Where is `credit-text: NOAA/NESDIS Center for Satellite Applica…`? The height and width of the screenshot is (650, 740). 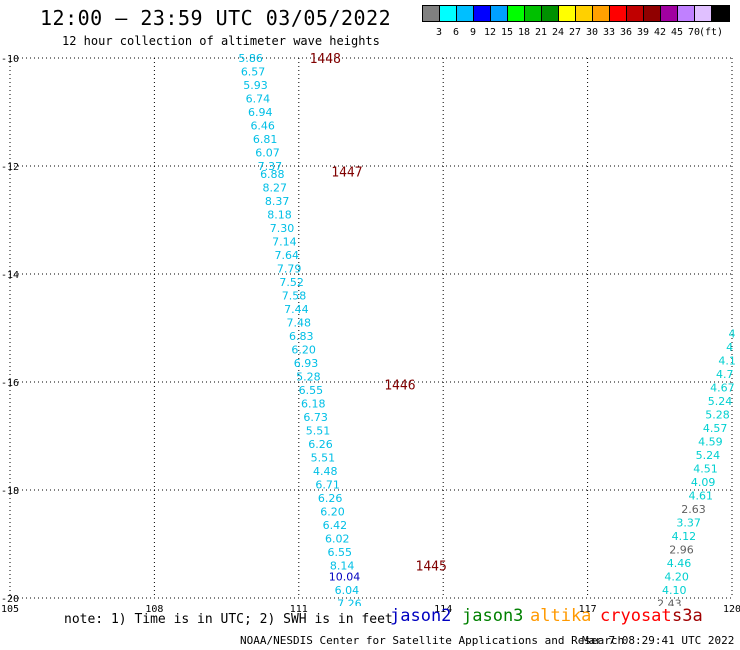 credit-text: NOAA/NESDIS Center for Satellite Applica… is located at coordinates (432, 640).